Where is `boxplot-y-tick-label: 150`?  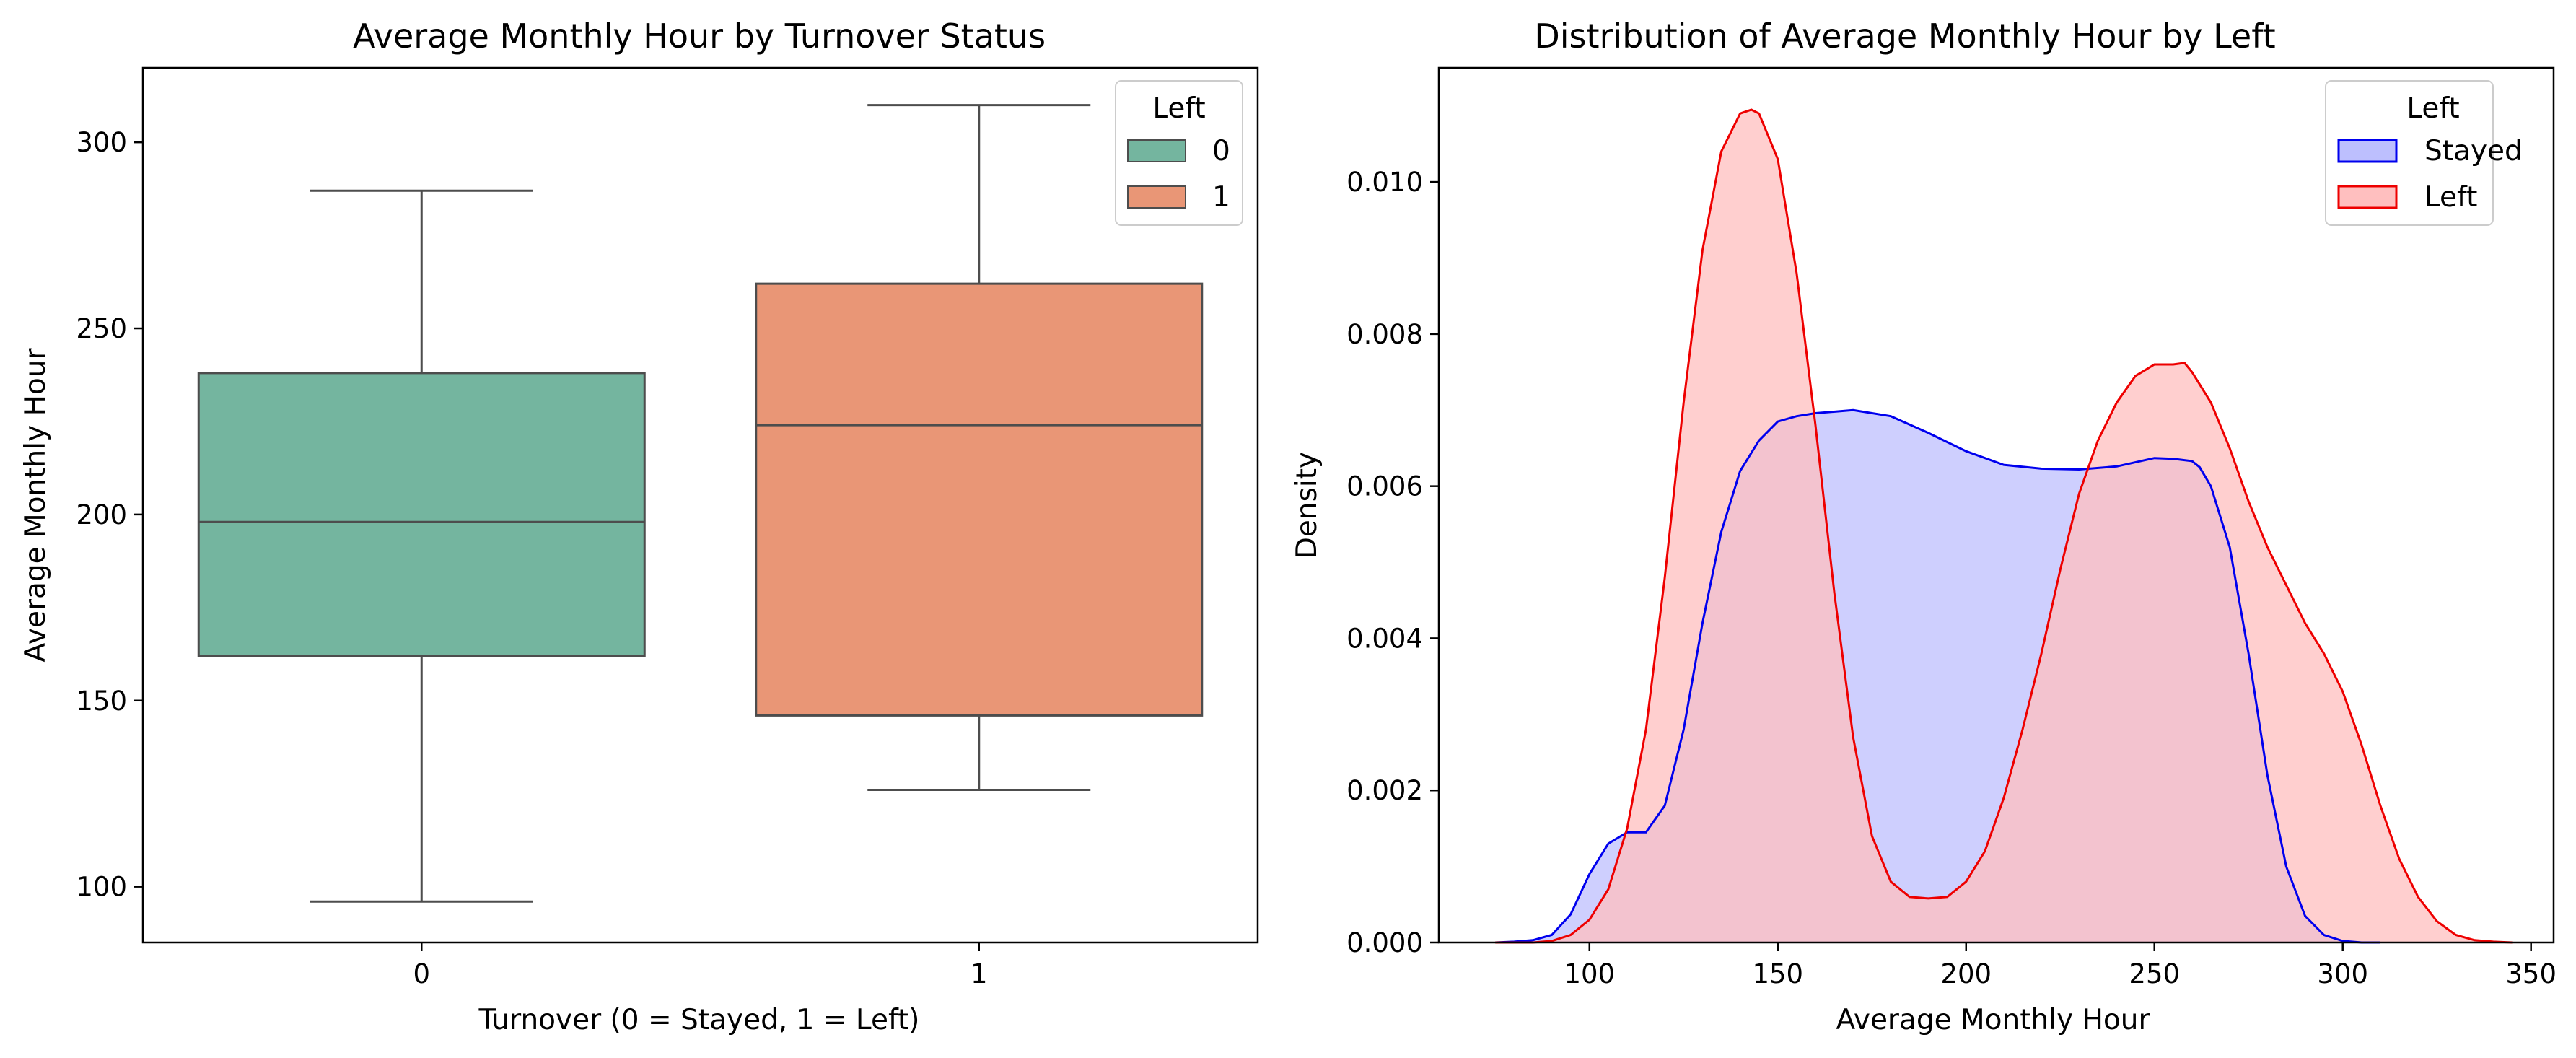 boxplot-y-tick-label: 150 is located at coordinates (101, 701).